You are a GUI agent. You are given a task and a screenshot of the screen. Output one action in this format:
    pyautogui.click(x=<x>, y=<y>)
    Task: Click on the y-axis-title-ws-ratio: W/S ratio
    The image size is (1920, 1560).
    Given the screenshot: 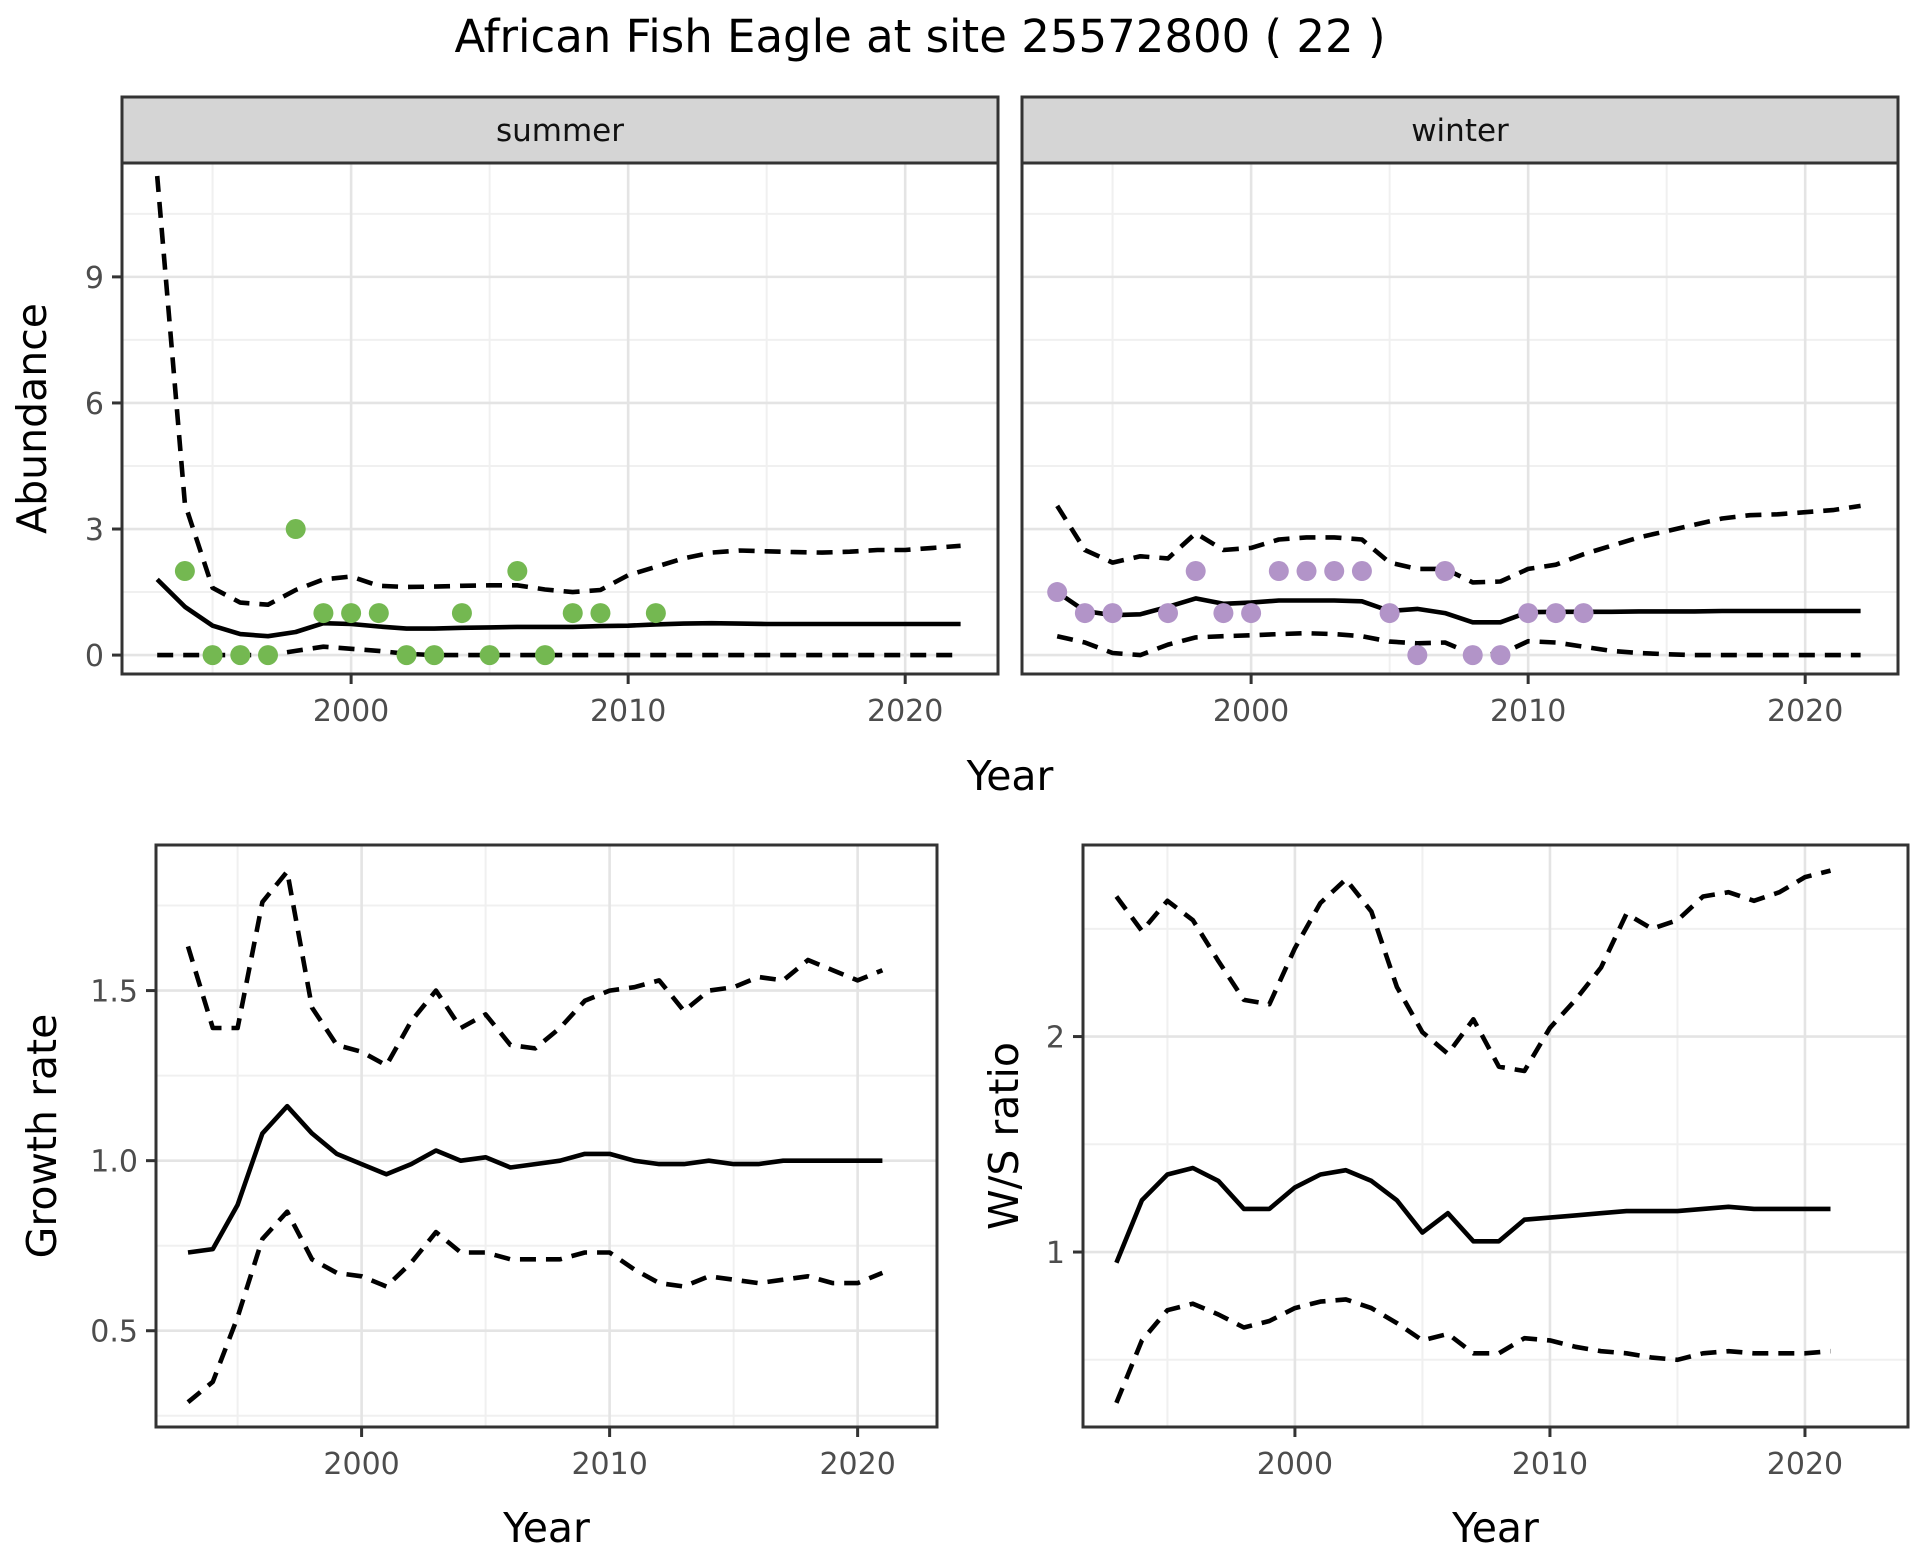 What is the action you would take?
    pyautogui.click(x=1004, y=1136)
    